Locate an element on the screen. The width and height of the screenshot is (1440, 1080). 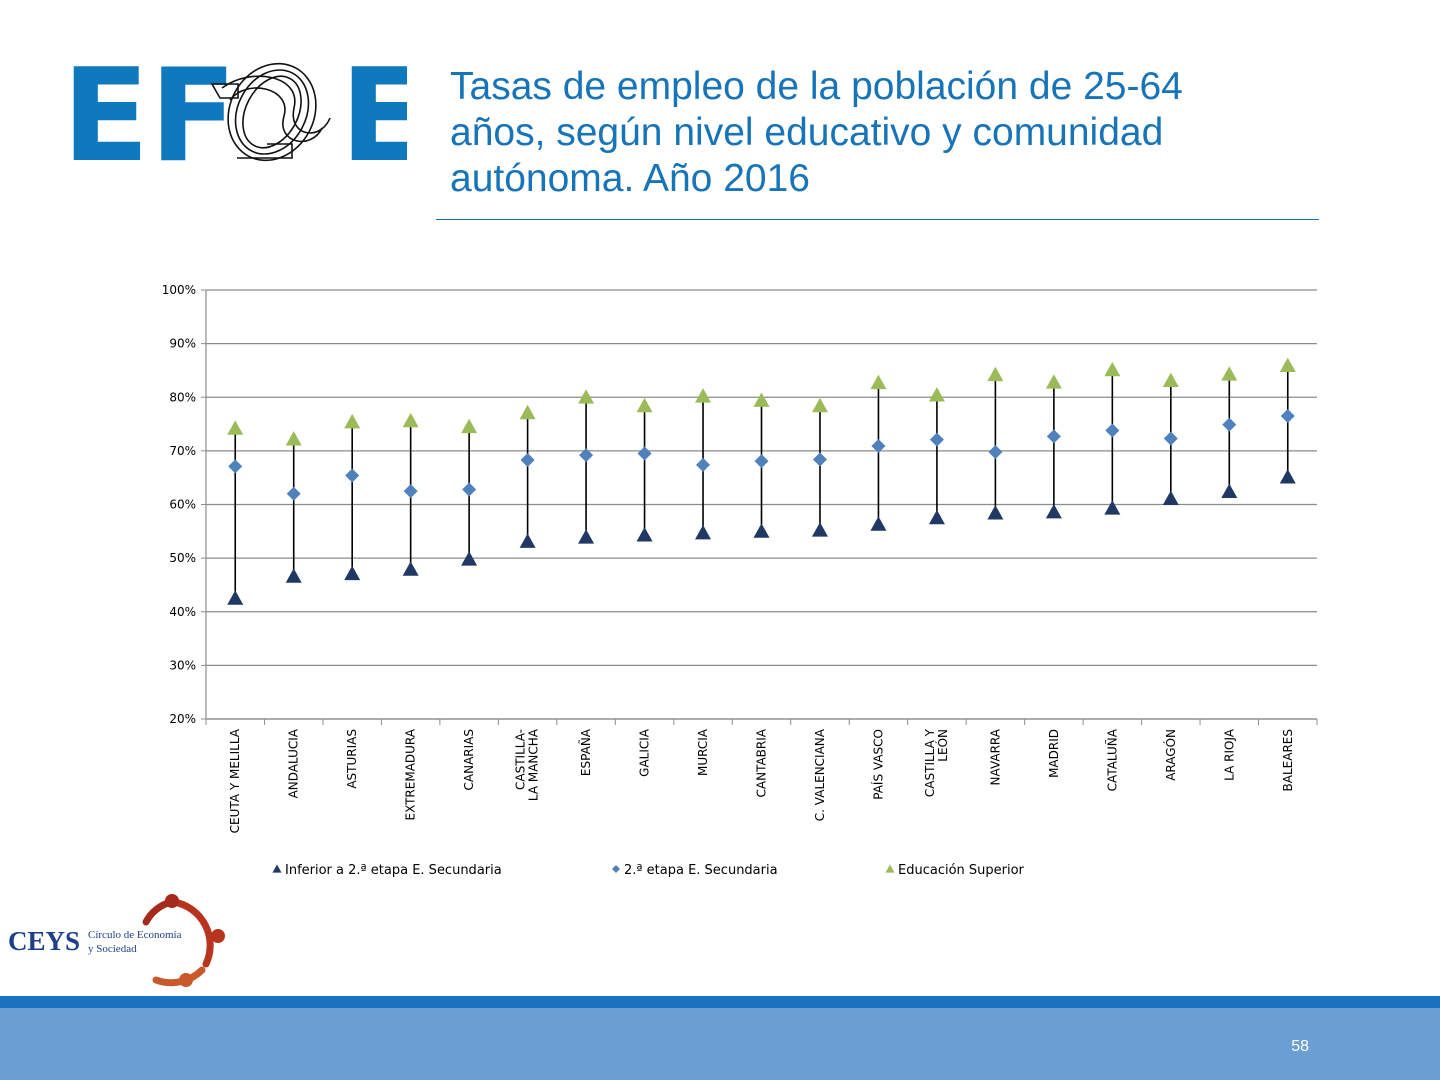
category-label: C. VALENCIANA is located at coordinates (820, 774).